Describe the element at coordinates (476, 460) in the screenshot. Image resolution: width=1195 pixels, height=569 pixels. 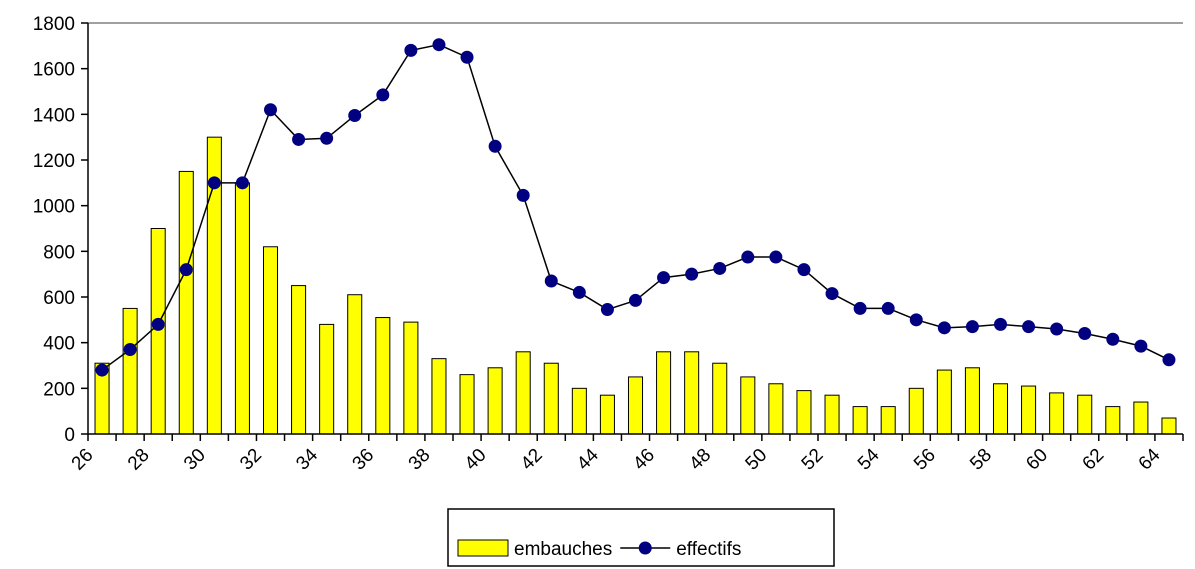
I see `x-tick-label: 40` at that location.